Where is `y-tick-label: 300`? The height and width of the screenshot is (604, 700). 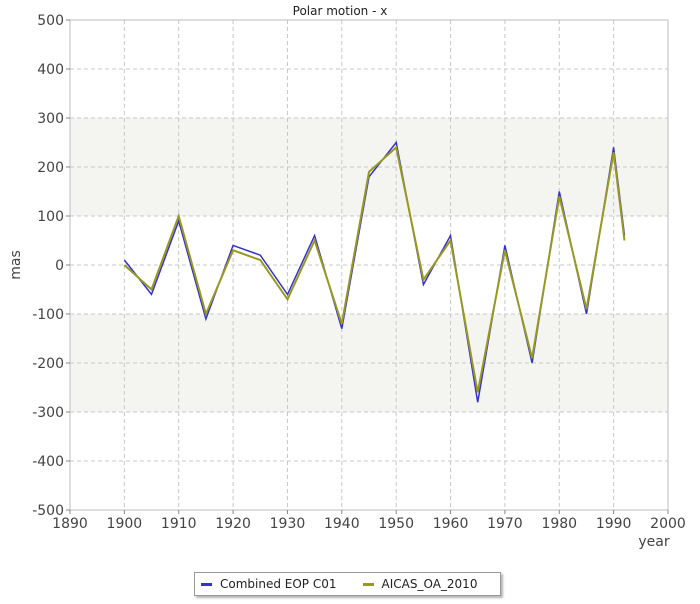
y-tick-label: 300 is located at coordinates (50, 119).